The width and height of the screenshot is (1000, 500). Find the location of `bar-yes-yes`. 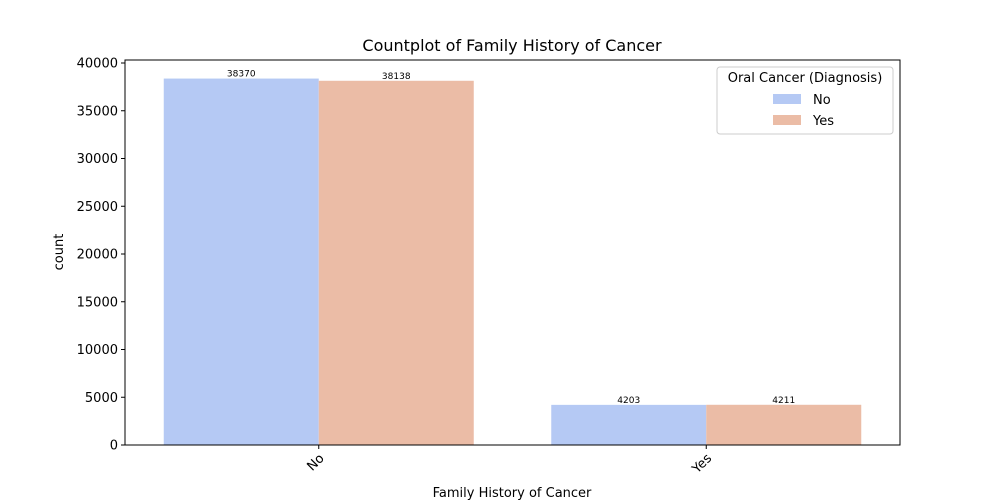

bar-yes-yes is located at coordinates (784, 424).